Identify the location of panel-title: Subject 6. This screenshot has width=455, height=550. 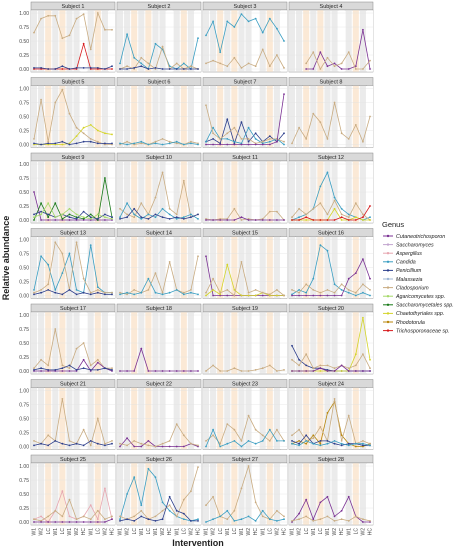
(159, 83).